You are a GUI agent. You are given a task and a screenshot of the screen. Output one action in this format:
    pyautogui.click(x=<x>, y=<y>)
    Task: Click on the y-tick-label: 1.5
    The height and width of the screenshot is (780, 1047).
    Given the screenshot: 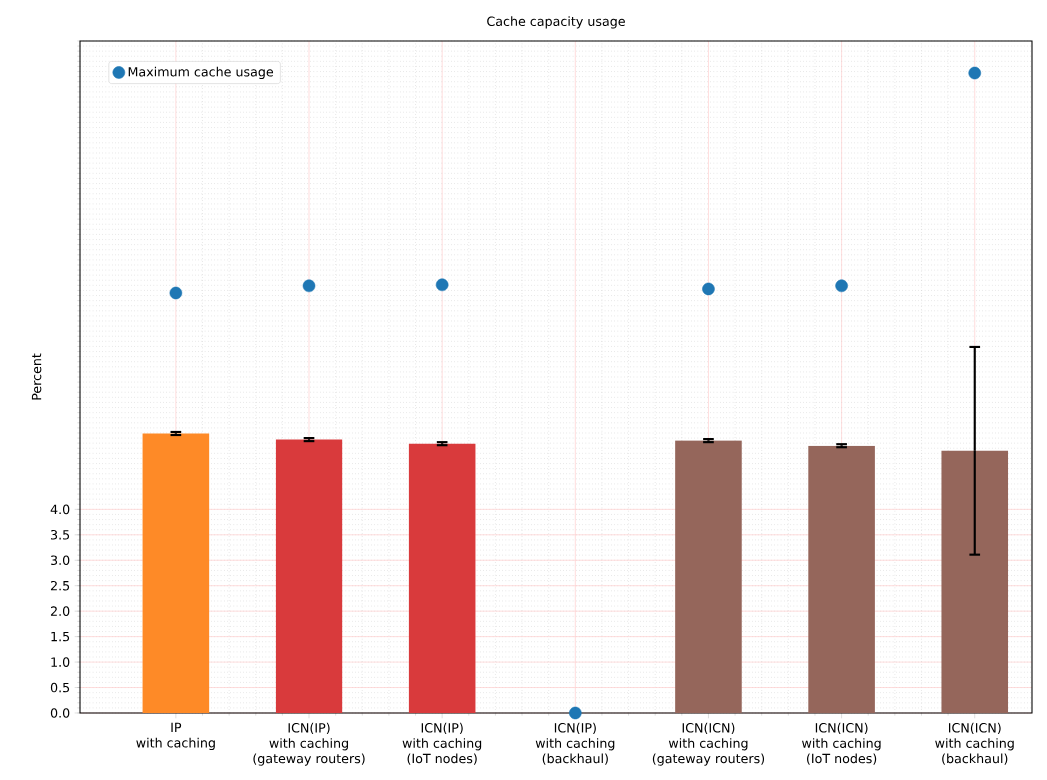 What is the action you would take?
    pyautogui.click(x=60, y=636)
    